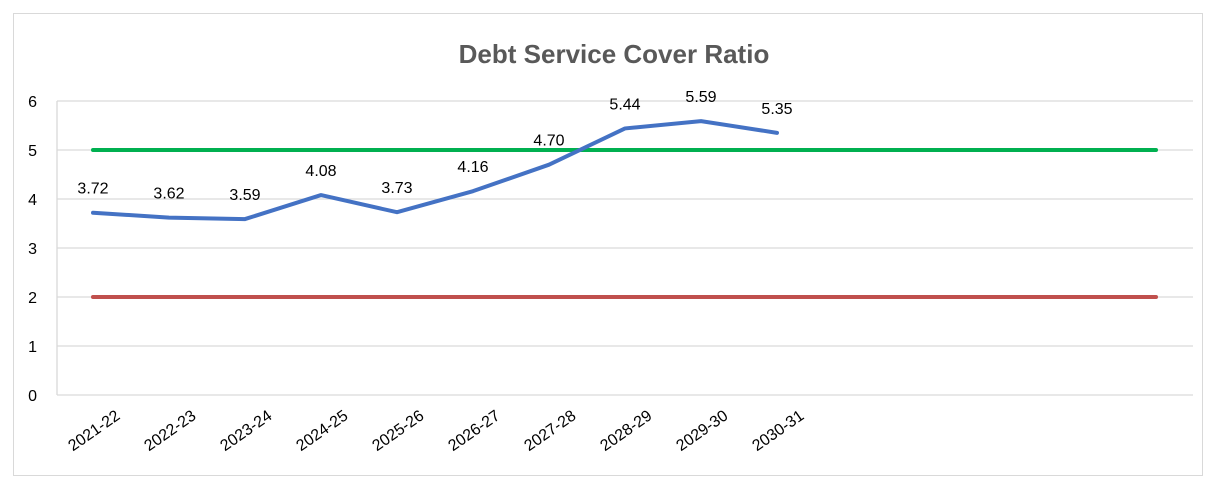  Describe the element at coordinates (32, 151) in the screenshot. I see `y-tick-5: 5` at that location.